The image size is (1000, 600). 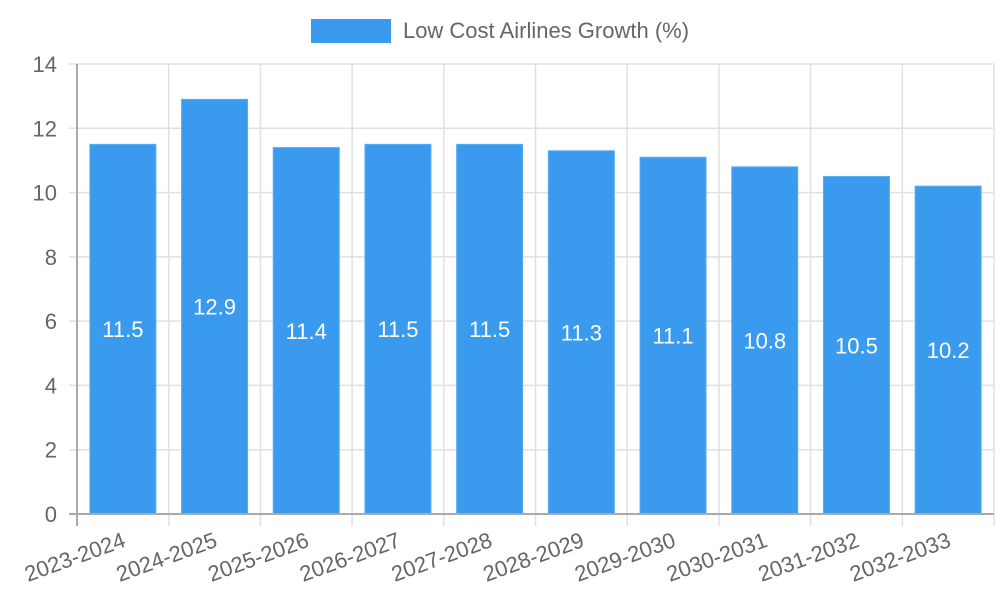 What do you see at coordinates (51, 450) in the screenshot?
I see `y-tick-label: 2` at bounding box center [51, 450].